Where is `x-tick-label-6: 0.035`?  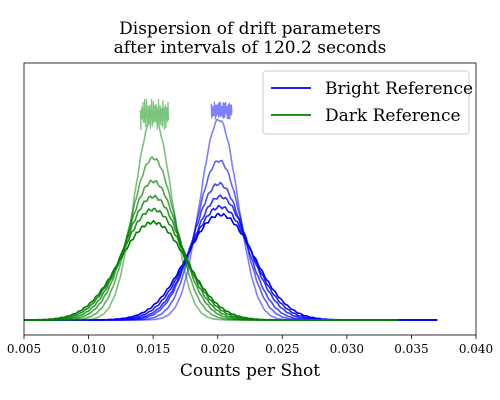
x-tick-label-6: 0.035 is located at coordinates (411, 349).